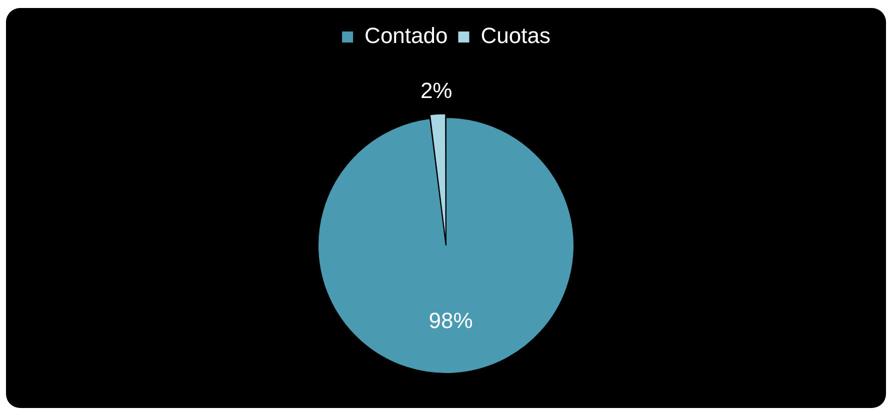 The width and height of the screenshot is (894, 412). Describe the element at coordinates (436, 90) in the screenshot. I see `data-label: 2%` at that location.